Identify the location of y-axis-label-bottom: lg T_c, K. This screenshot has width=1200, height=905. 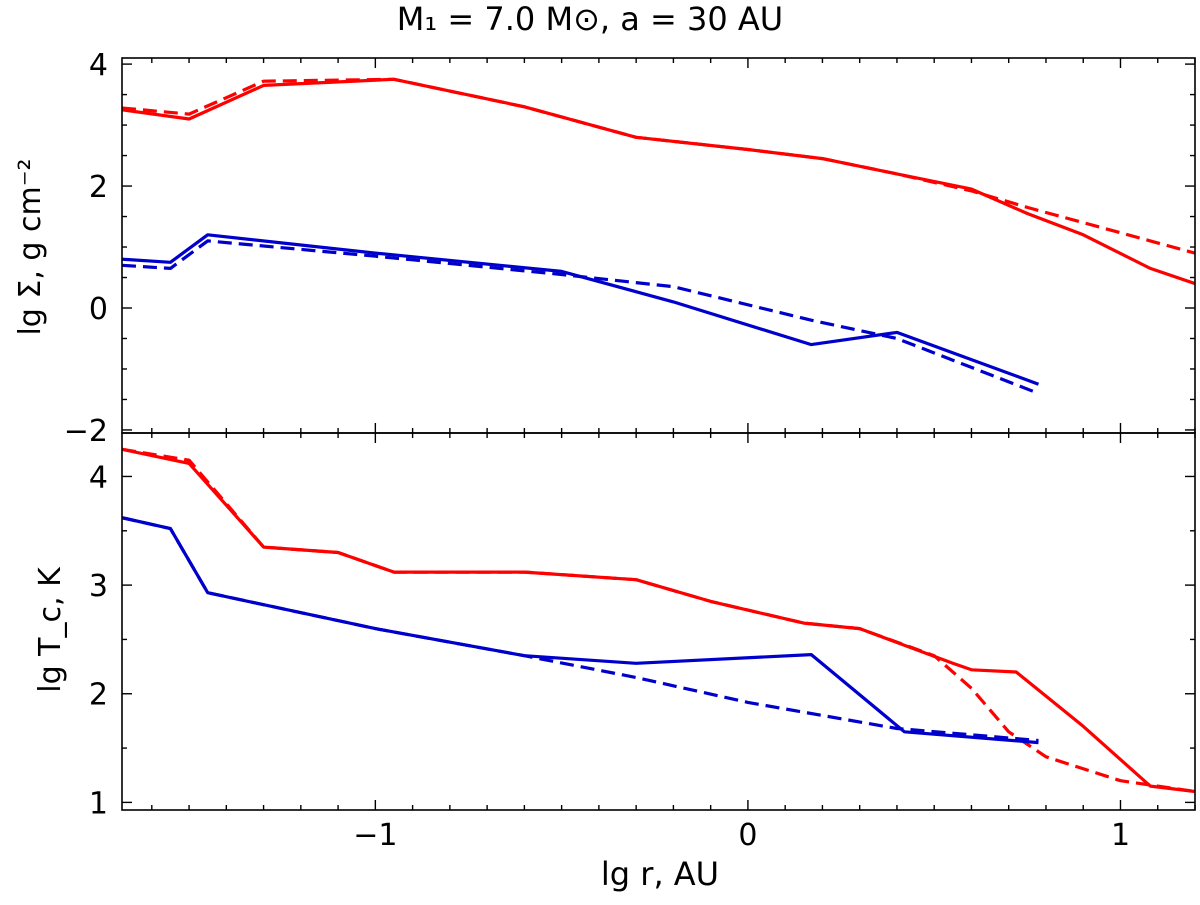
(50, 629).